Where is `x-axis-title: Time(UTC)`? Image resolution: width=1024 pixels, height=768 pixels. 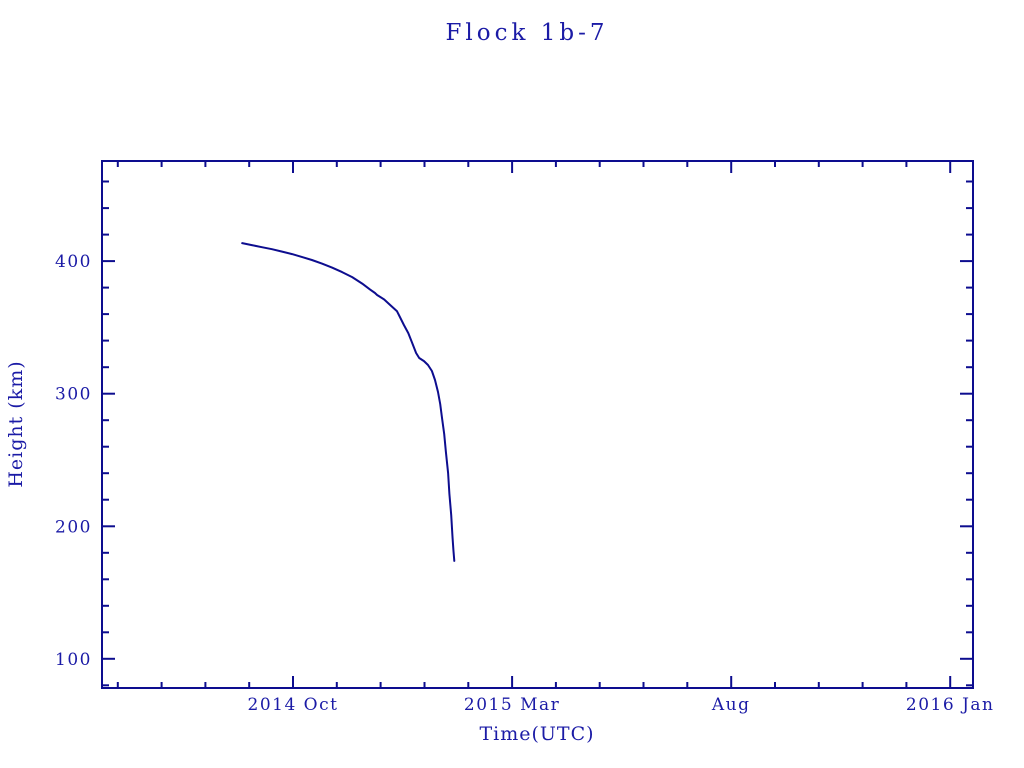
x-axis-title: Time(UTC) is located at coordinates (536, 734).